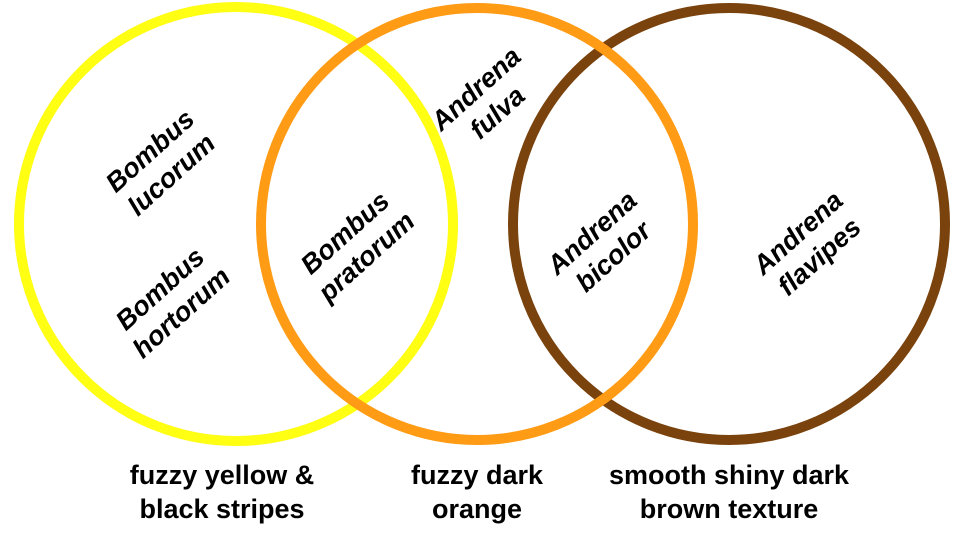  I want to click on caption-line: smooth shiny dark, so click(729, 475).